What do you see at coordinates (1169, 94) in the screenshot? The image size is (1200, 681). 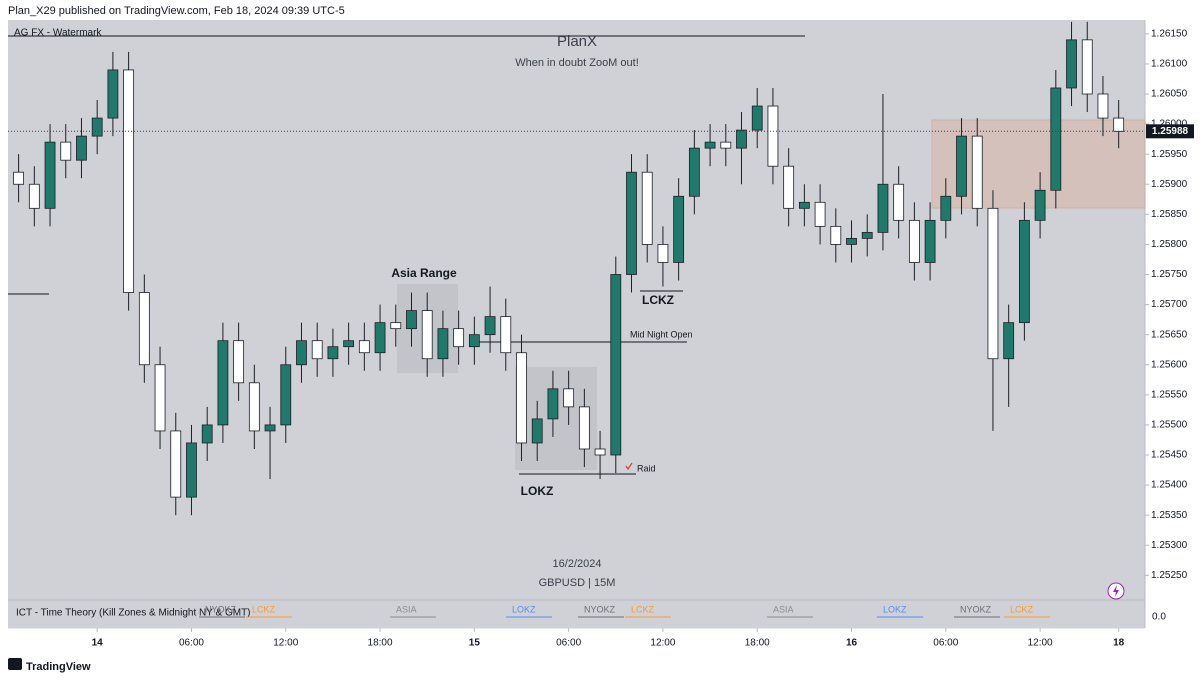 I see `y-tick-label: 1.26050` at bounding box center [1169, 94].